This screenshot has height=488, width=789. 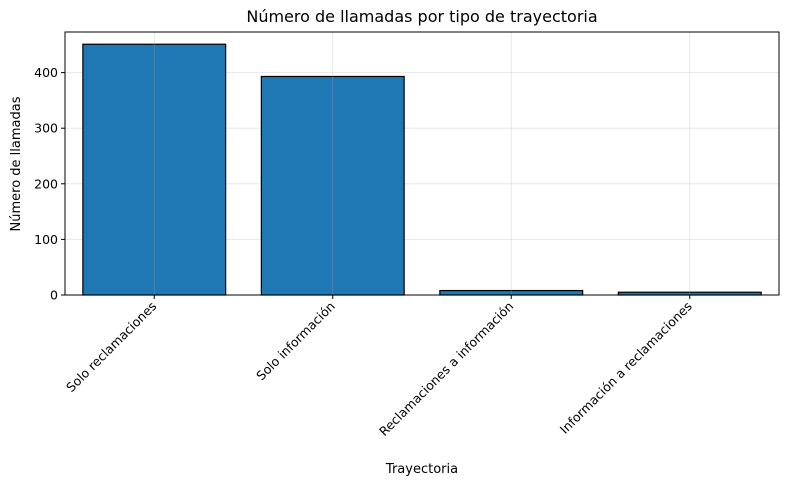 I want to click on y-axis: 0 100 200 300 400, so click(x=49, y=184).